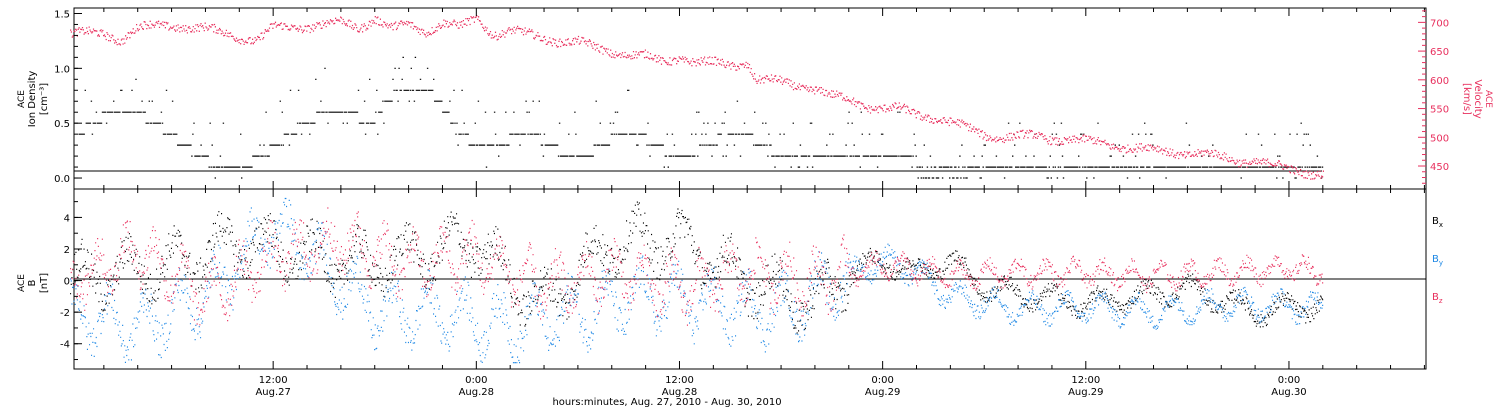  Describe the element at coordinates (67, 250) in the screenshot. I see `field-y-tick-label: 2` at that location.